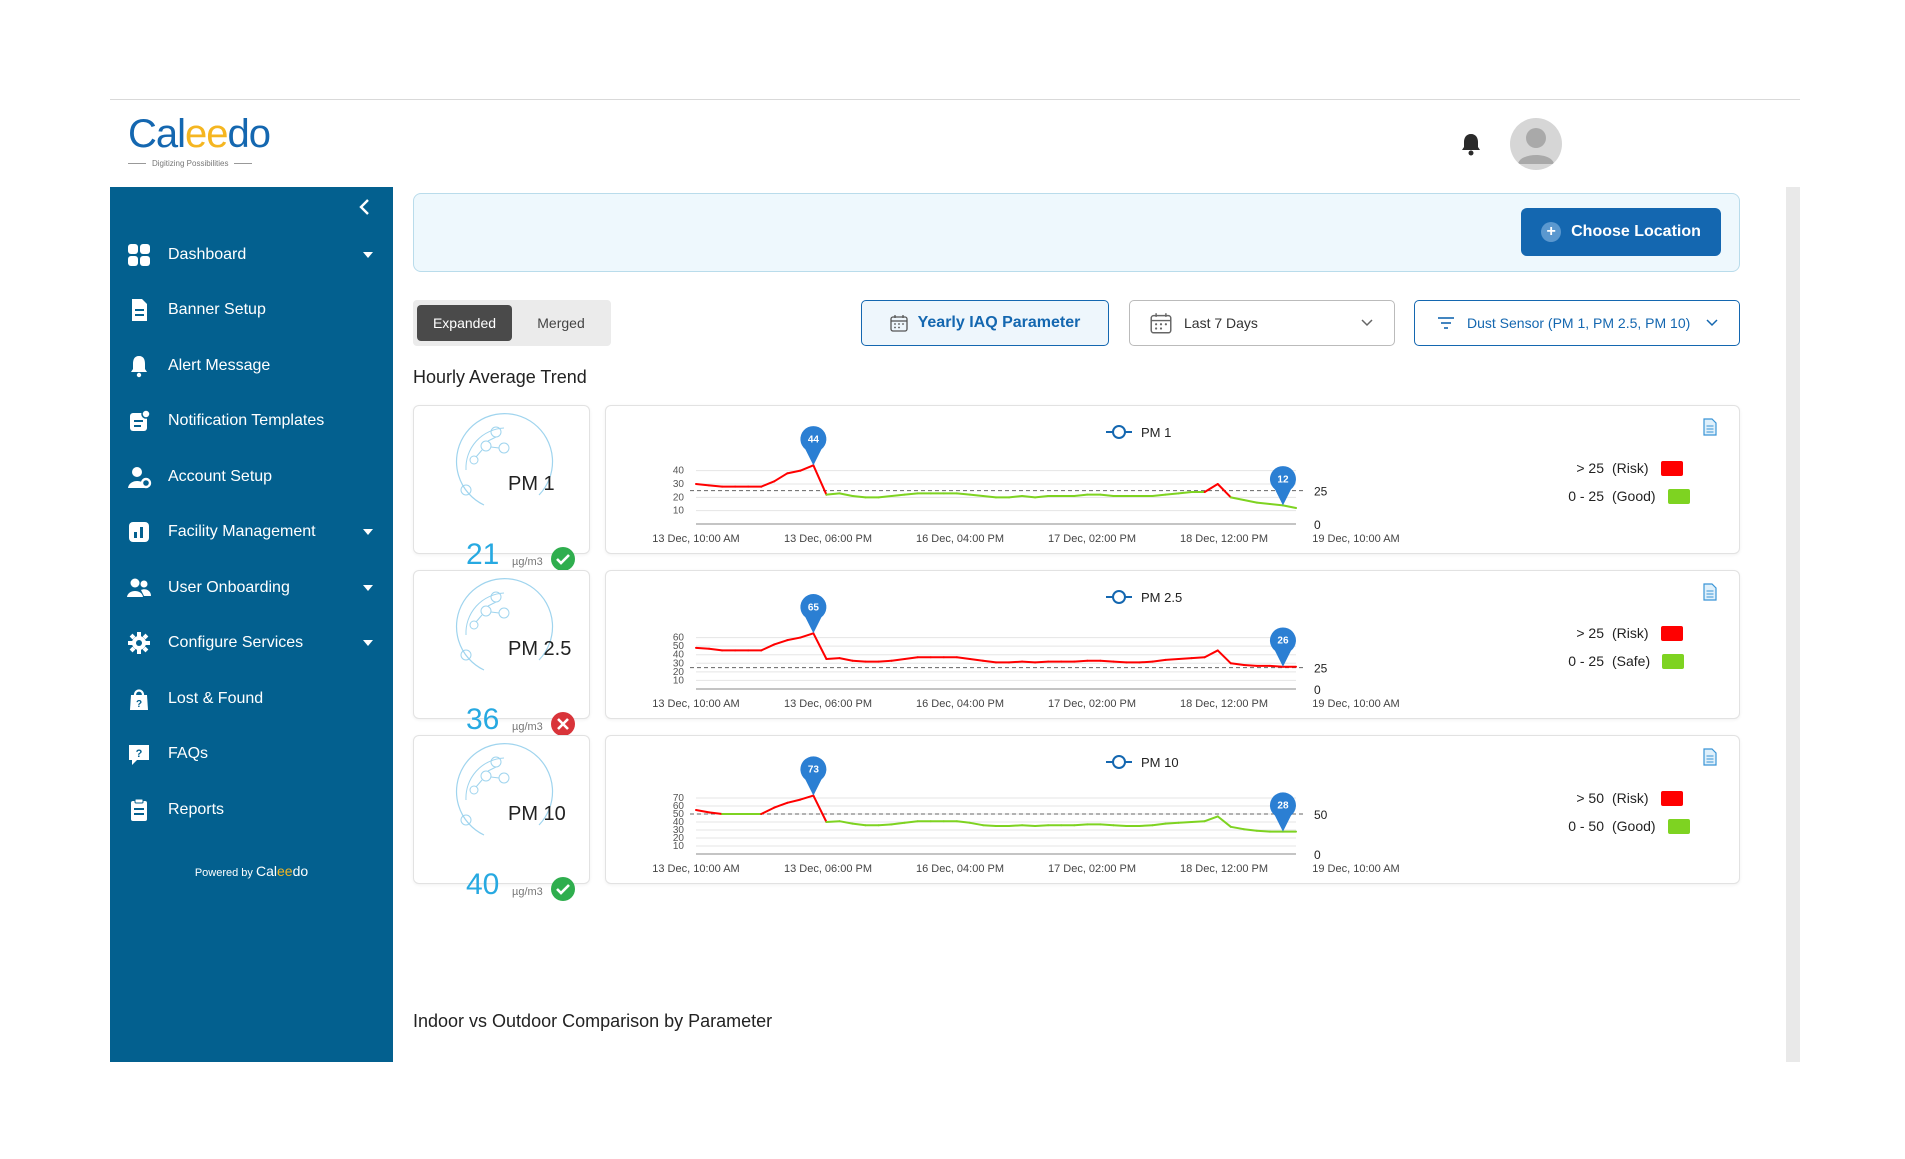 Image resolution: width=1905 pixels, height=1159 pixels. I want to click on sidebar-item-label: FAQs, so click(188, 754).